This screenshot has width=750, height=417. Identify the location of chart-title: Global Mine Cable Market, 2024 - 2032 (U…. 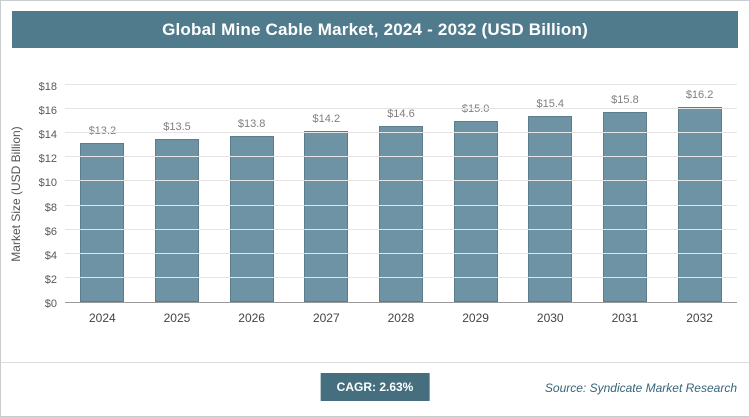
(375, 29).